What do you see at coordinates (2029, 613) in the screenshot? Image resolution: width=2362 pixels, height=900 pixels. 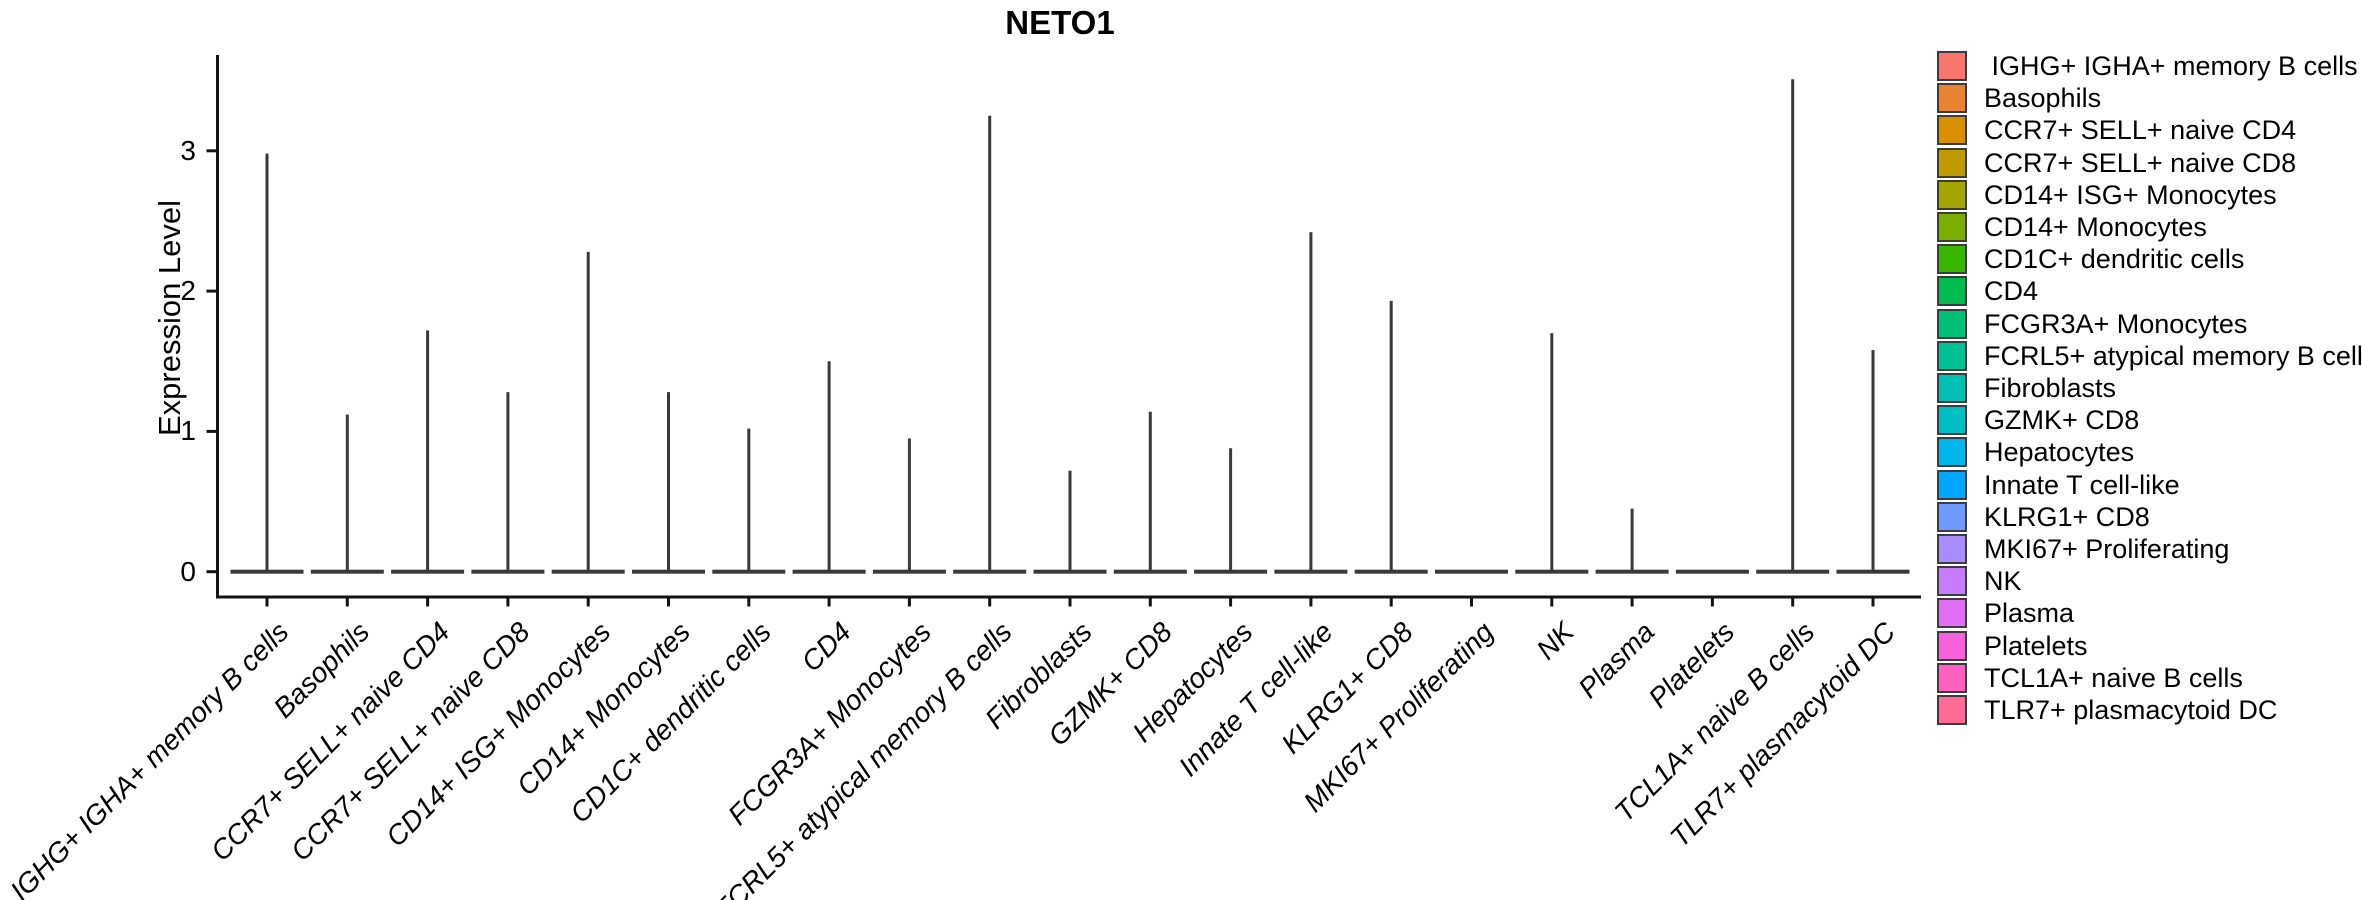 I see `legend-label: Plasma` at bounding box center [2029, 613].